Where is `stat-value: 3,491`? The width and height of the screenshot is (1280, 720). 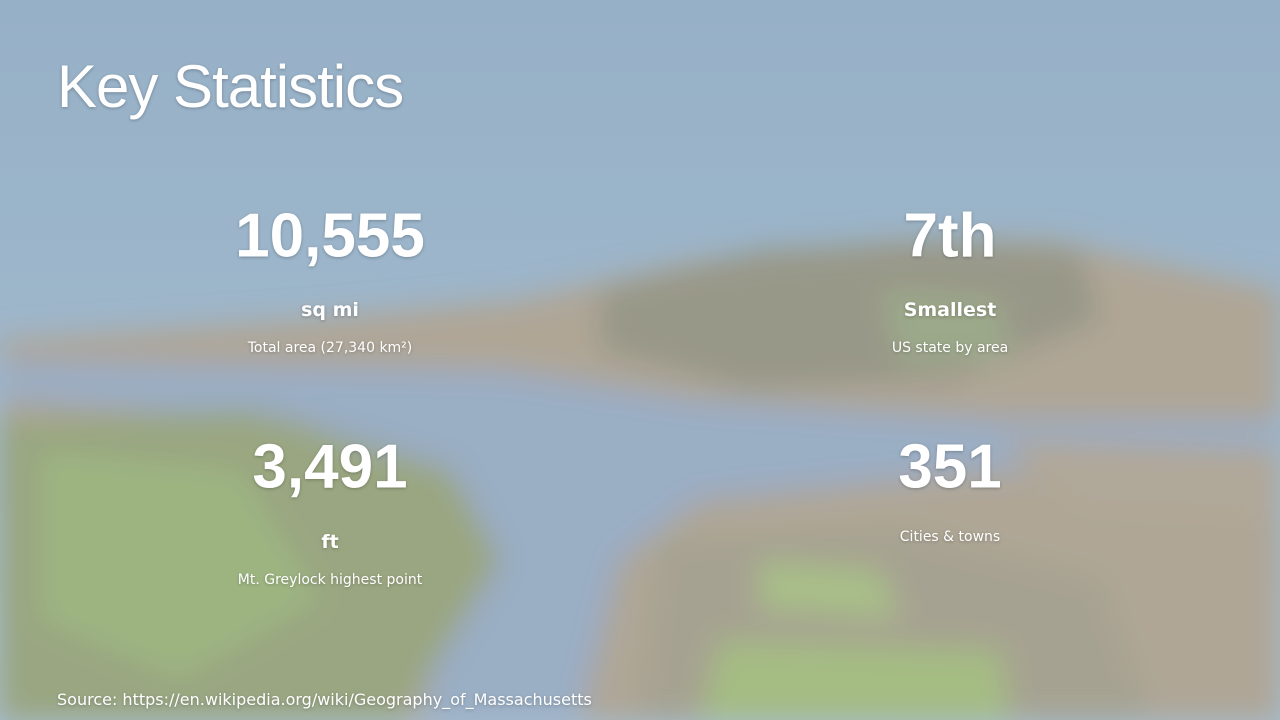 stat-value: 3,491 is located at coordinates (330, 467).